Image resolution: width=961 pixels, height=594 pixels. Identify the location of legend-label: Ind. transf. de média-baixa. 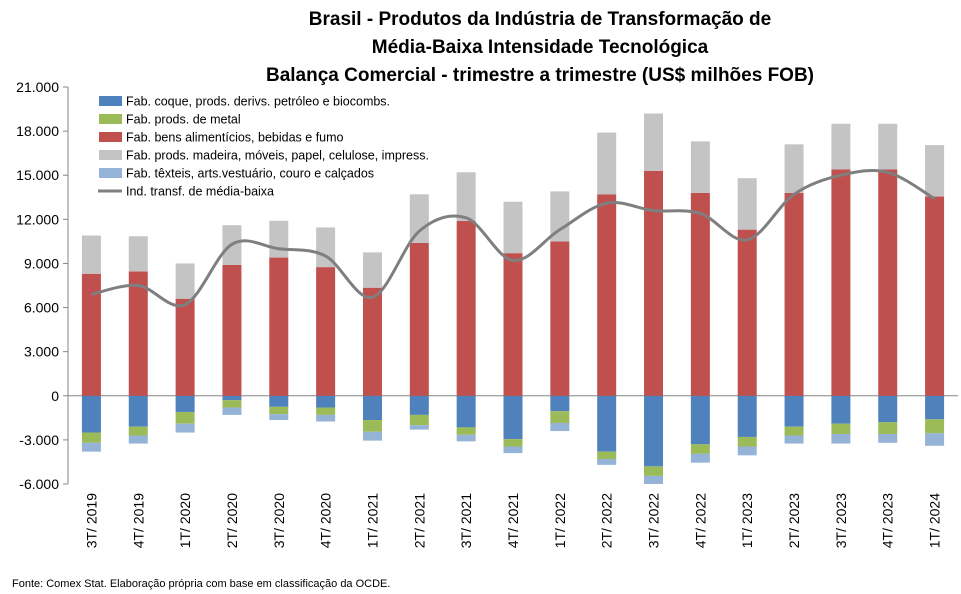
(200, 192).